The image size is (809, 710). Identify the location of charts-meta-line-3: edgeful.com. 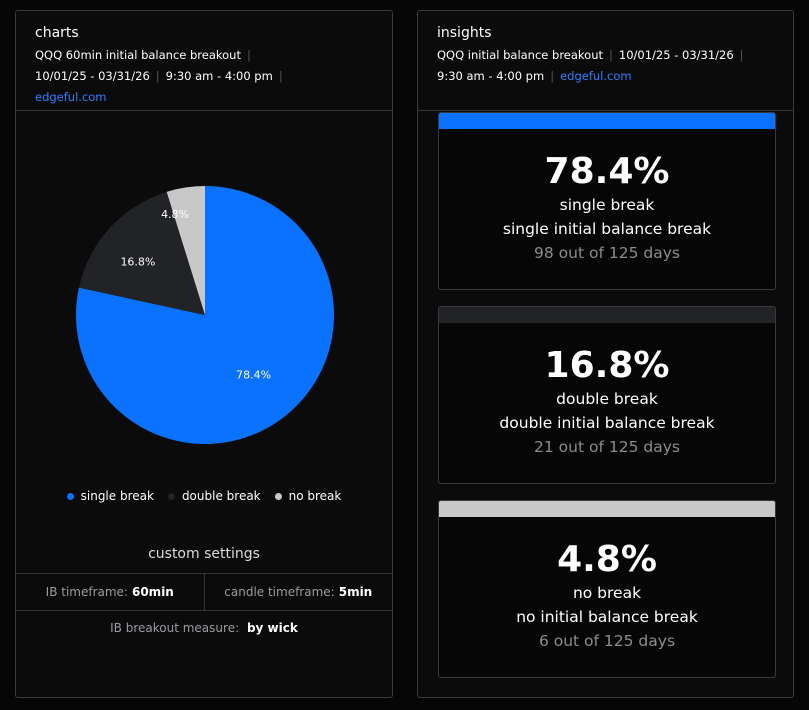
(204, 97).